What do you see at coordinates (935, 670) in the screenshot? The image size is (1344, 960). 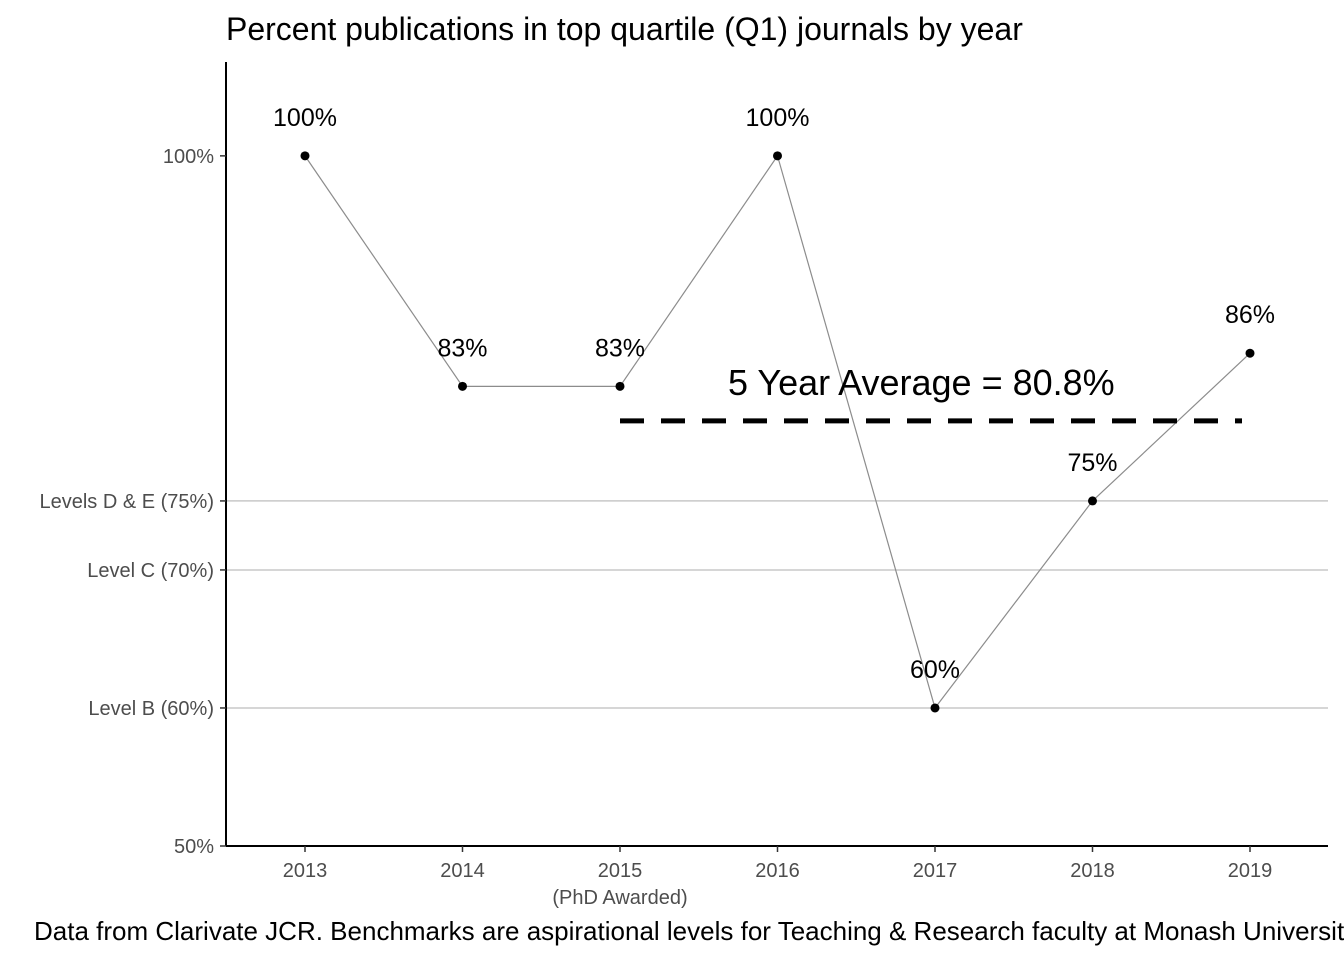 I see `data-label: 60%` at bounding box center [935, 670].